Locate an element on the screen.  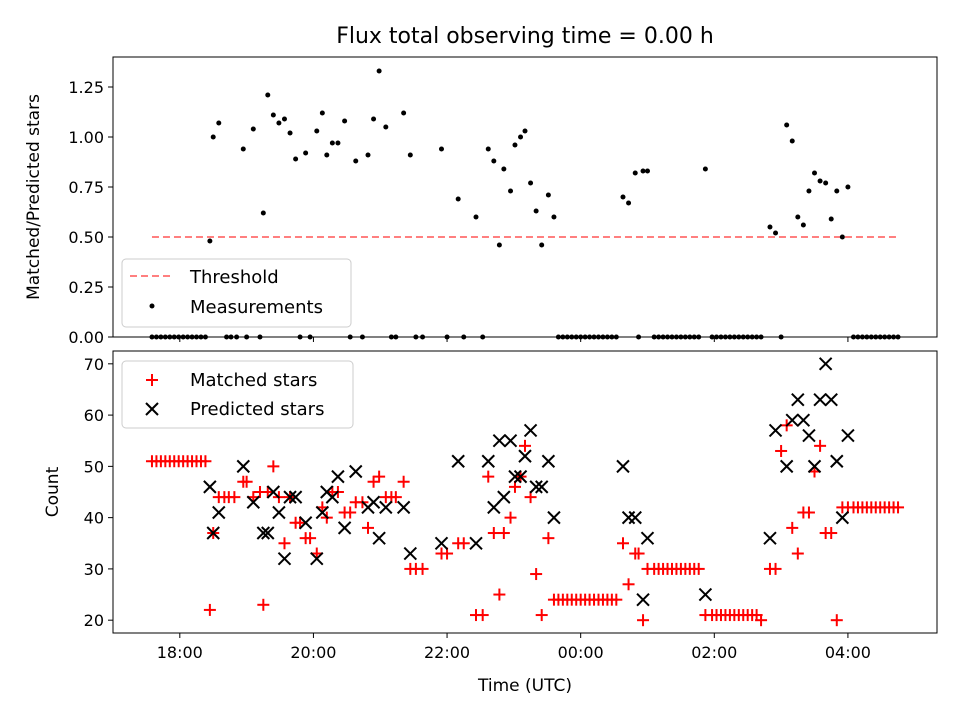
measurements-legend-swatch is located at coordinates (152, 306).